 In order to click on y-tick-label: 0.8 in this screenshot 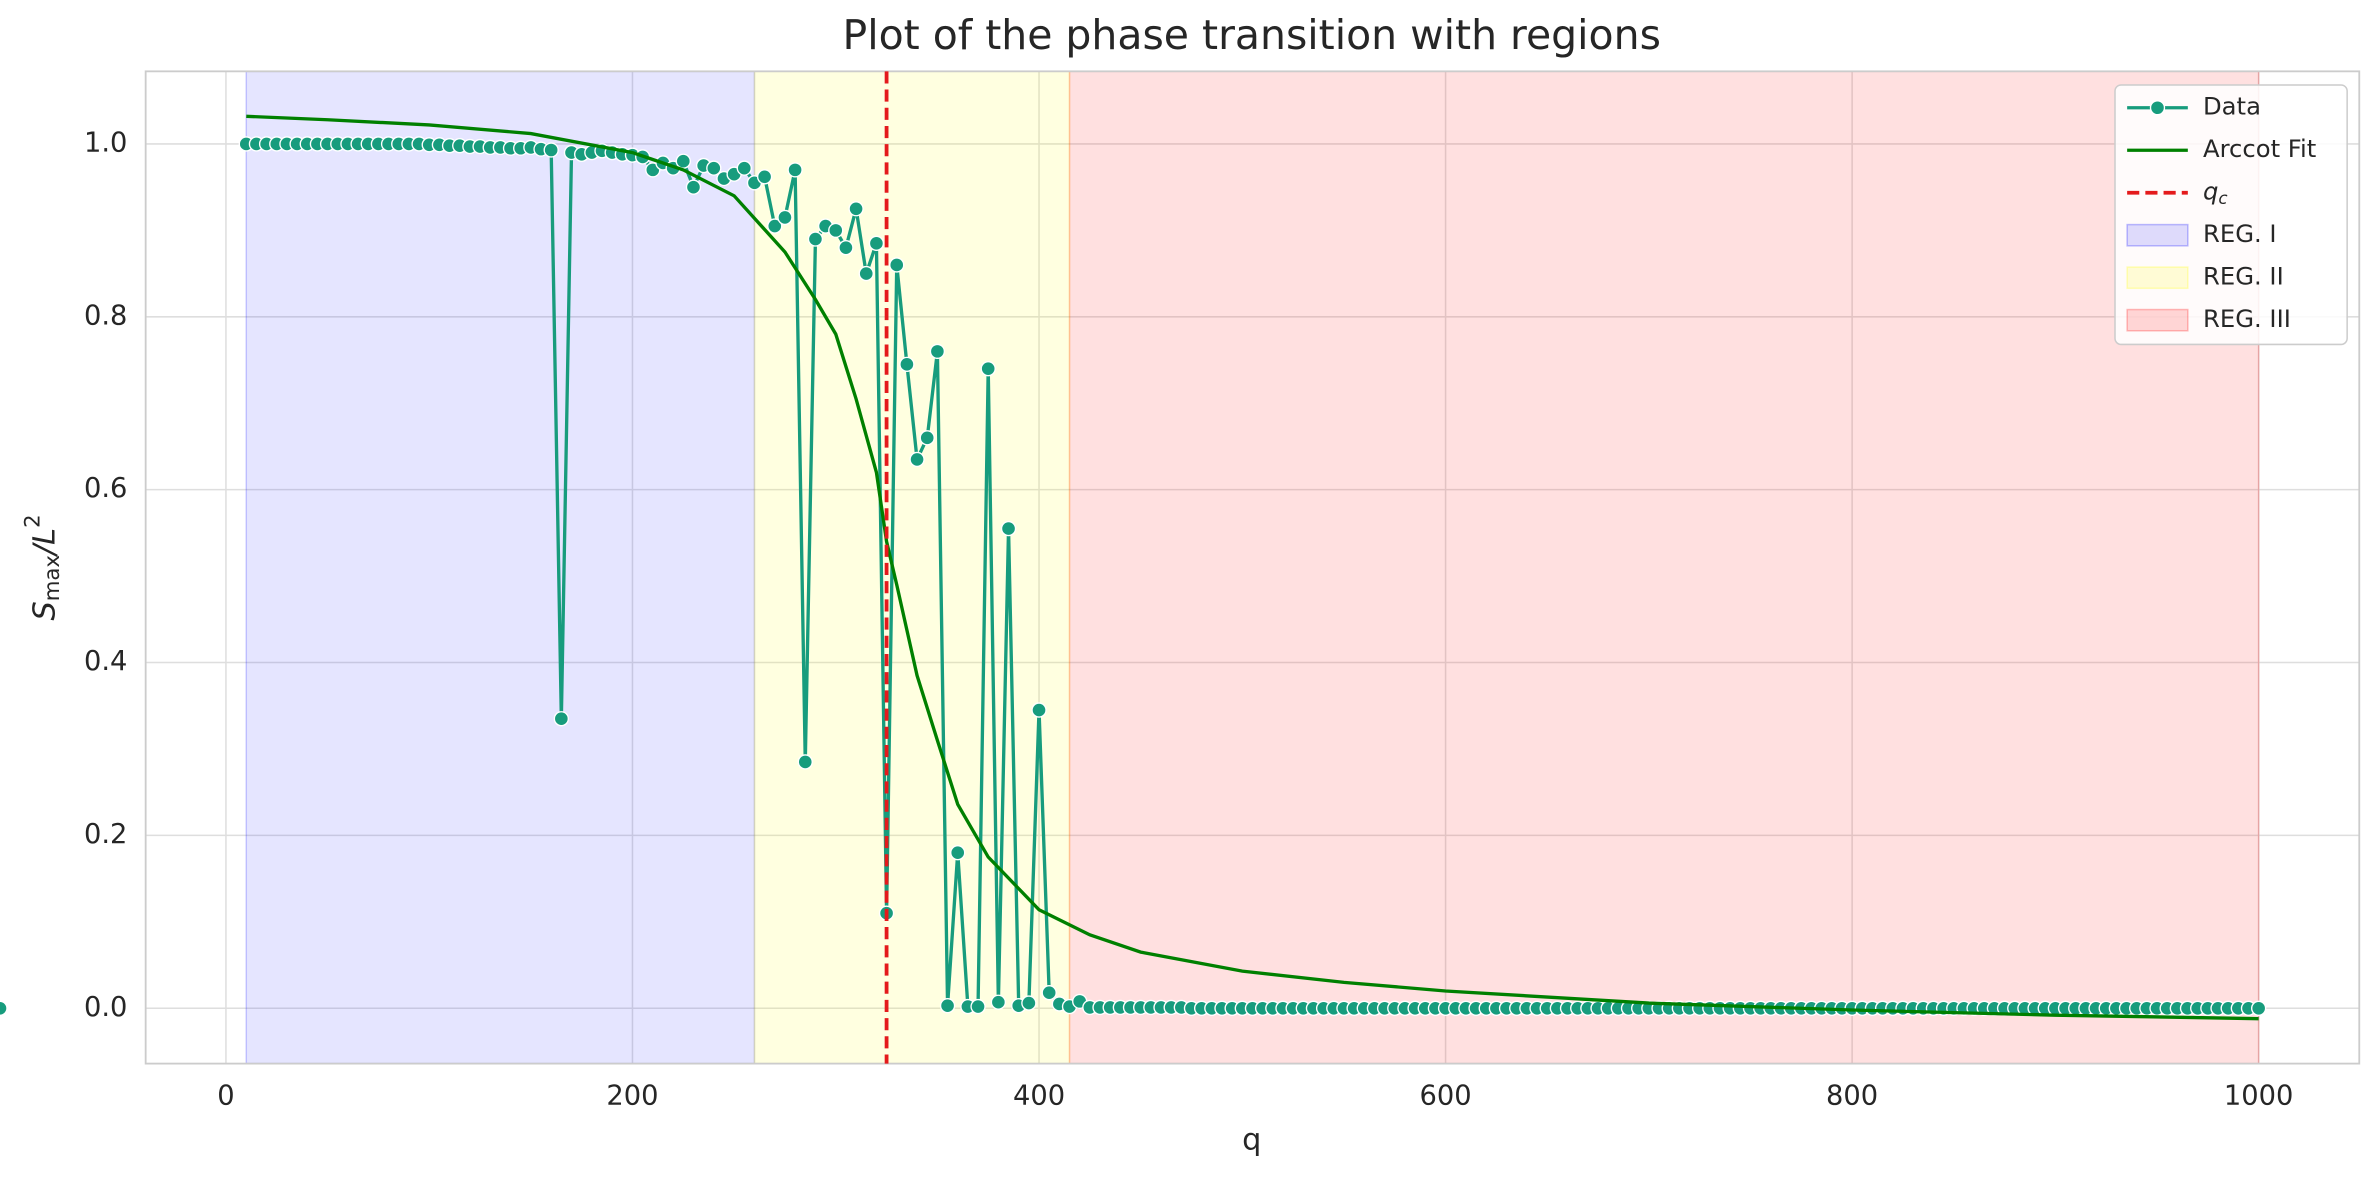, I will do `click(105, 315)`.